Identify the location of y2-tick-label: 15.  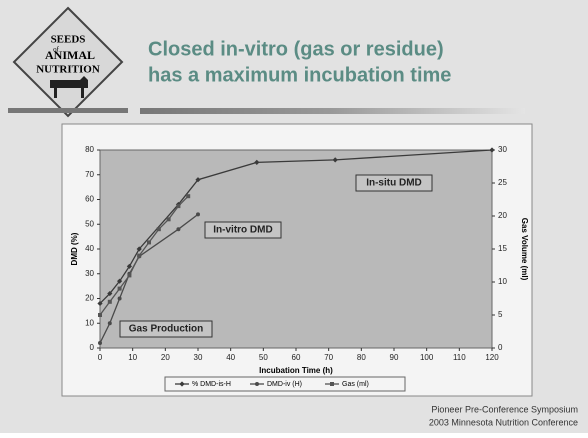
(502, 248).